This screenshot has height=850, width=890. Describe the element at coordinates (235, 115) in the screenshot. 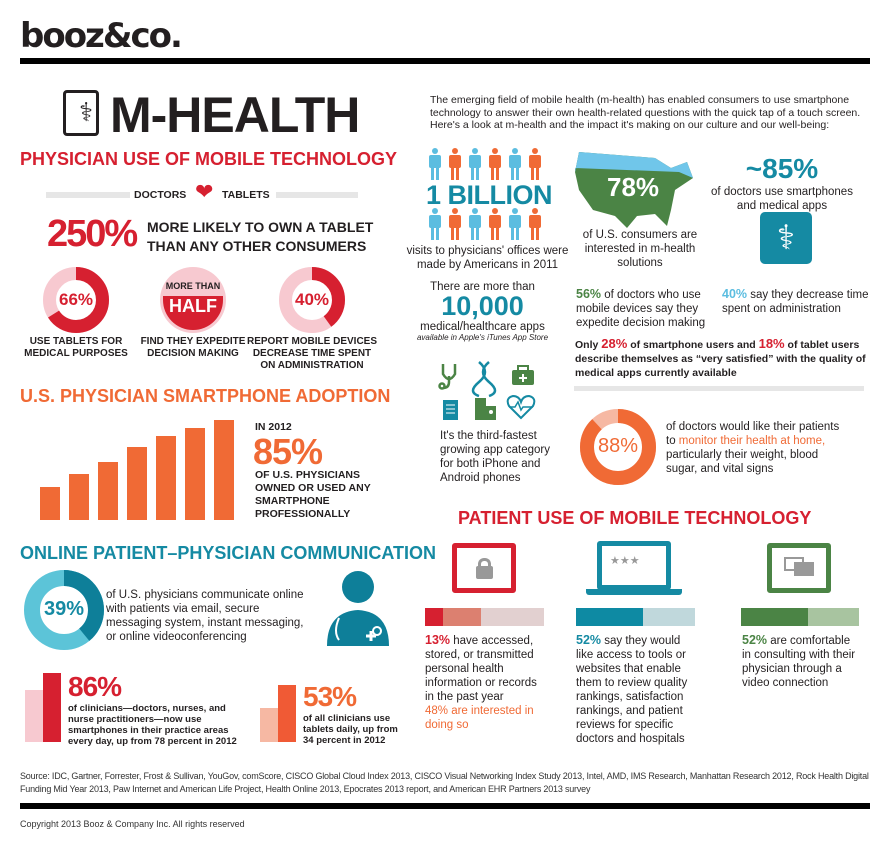

I see `page-title: M-HEALTH` at that location.